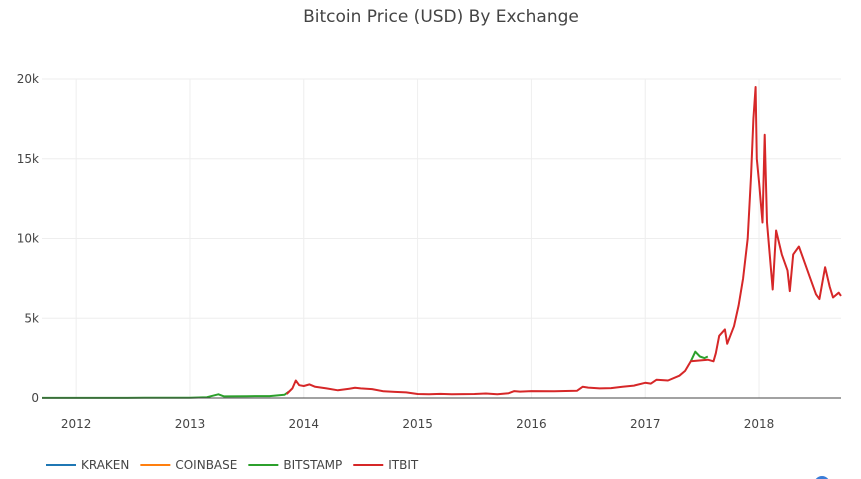  I want to click on legend-item-coinbase: COINBASE, so click(188, 465).